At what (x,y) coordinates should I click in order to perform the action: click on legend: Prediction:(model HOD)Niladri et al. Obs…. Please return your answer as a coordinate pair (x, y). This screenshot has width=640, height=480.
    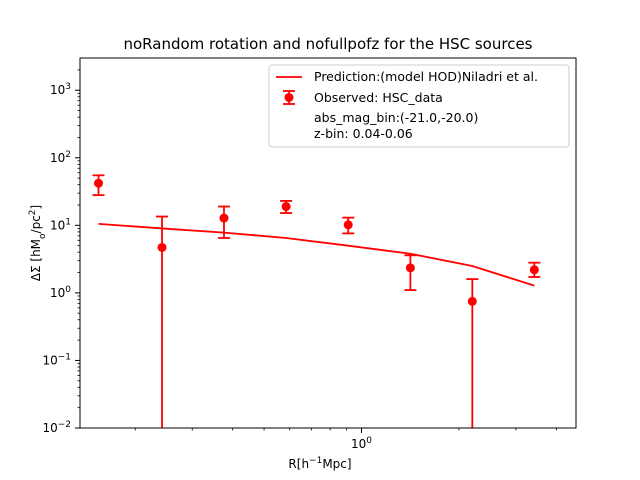
    Looking at the image, I should click on (419, 106).